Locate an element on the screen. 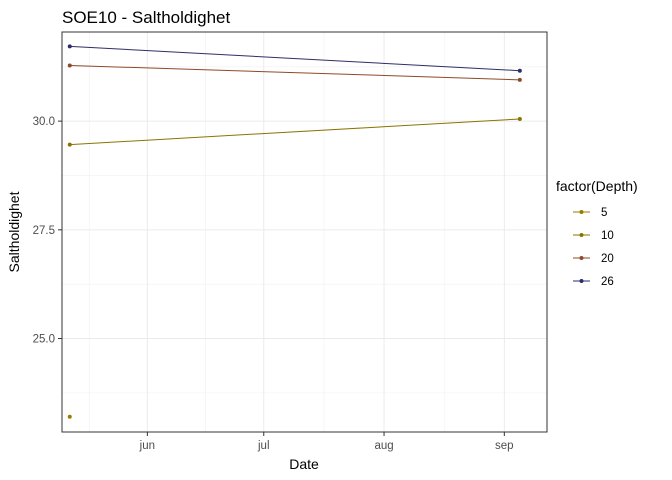  legend-label: 5 is located at coordinates (604, 213).